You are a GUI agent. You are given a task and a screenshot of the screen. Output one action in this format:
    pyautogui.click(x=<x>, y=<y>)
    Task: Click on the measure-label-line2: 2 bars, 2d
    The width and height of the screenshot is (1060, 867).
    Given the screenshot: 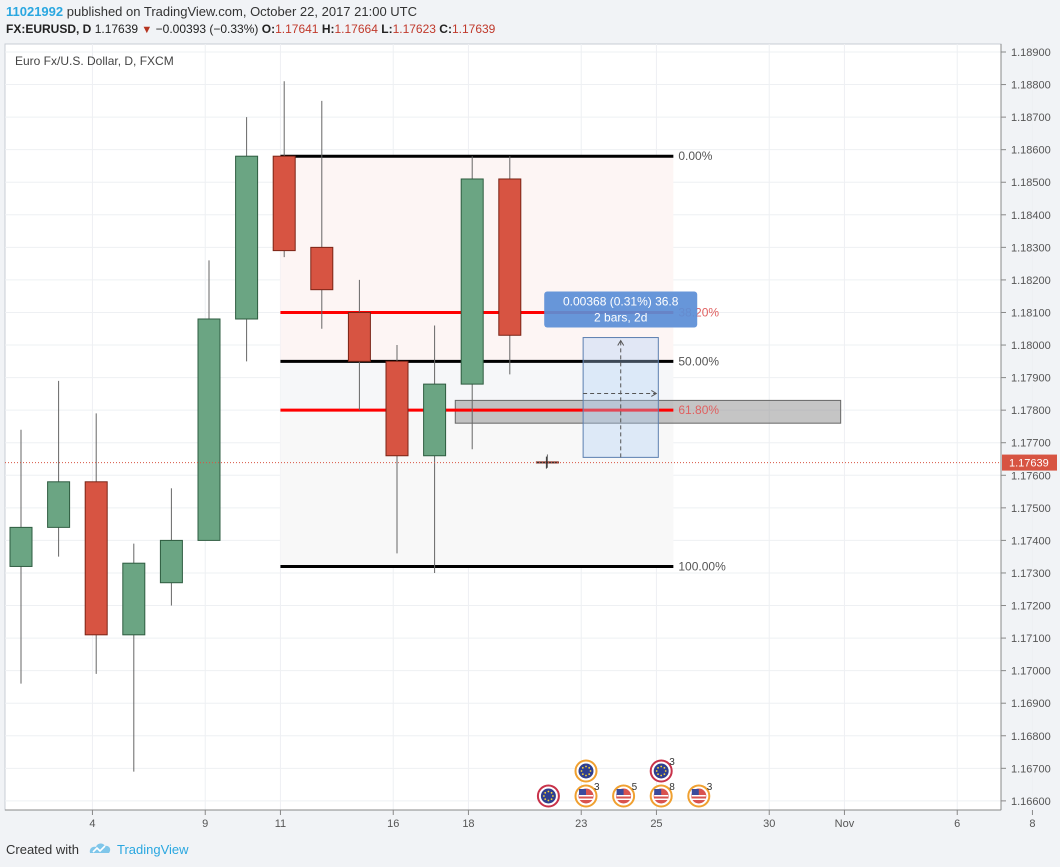 What is the action you would take?
    pyautogui.click(x=620, y=318)
    